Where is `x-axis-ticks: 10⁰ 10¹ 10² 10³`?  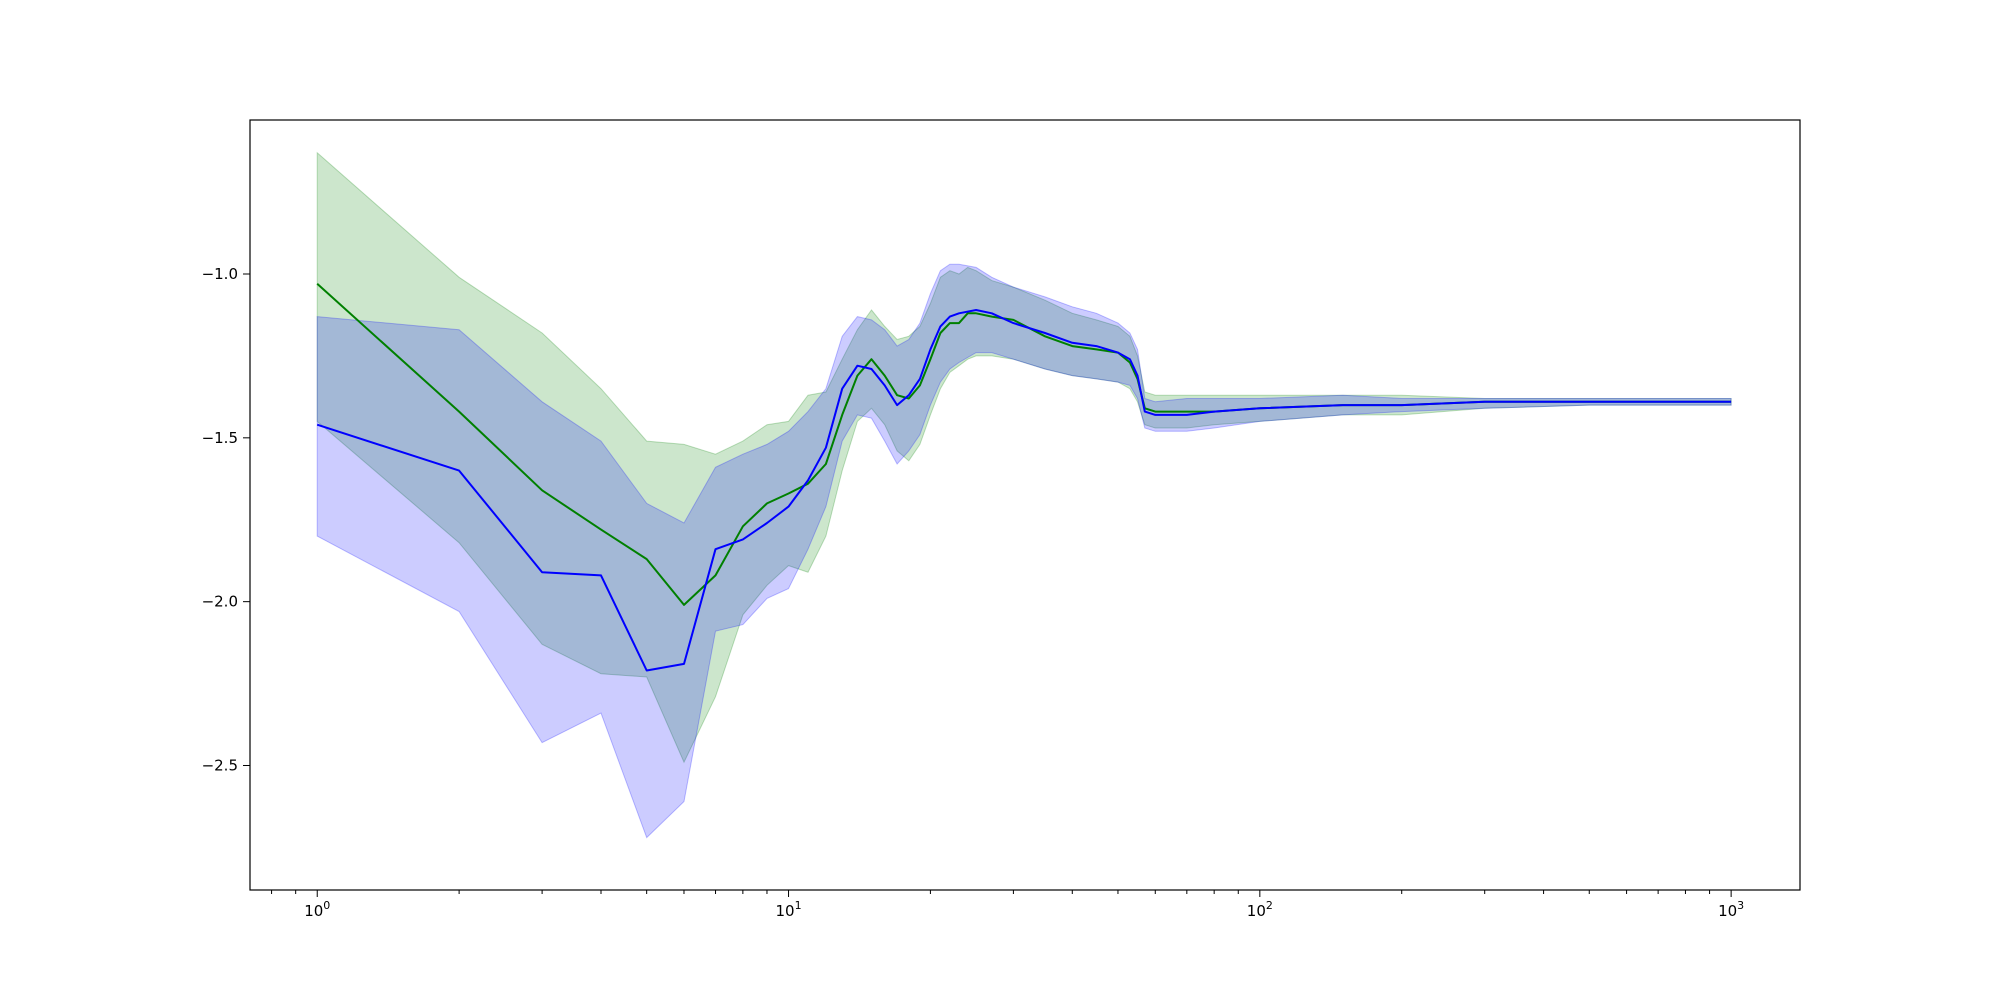
x-axis-ticks: 10⁰ 10¹ 10² 10³ is located at coordinates (1007, 905).